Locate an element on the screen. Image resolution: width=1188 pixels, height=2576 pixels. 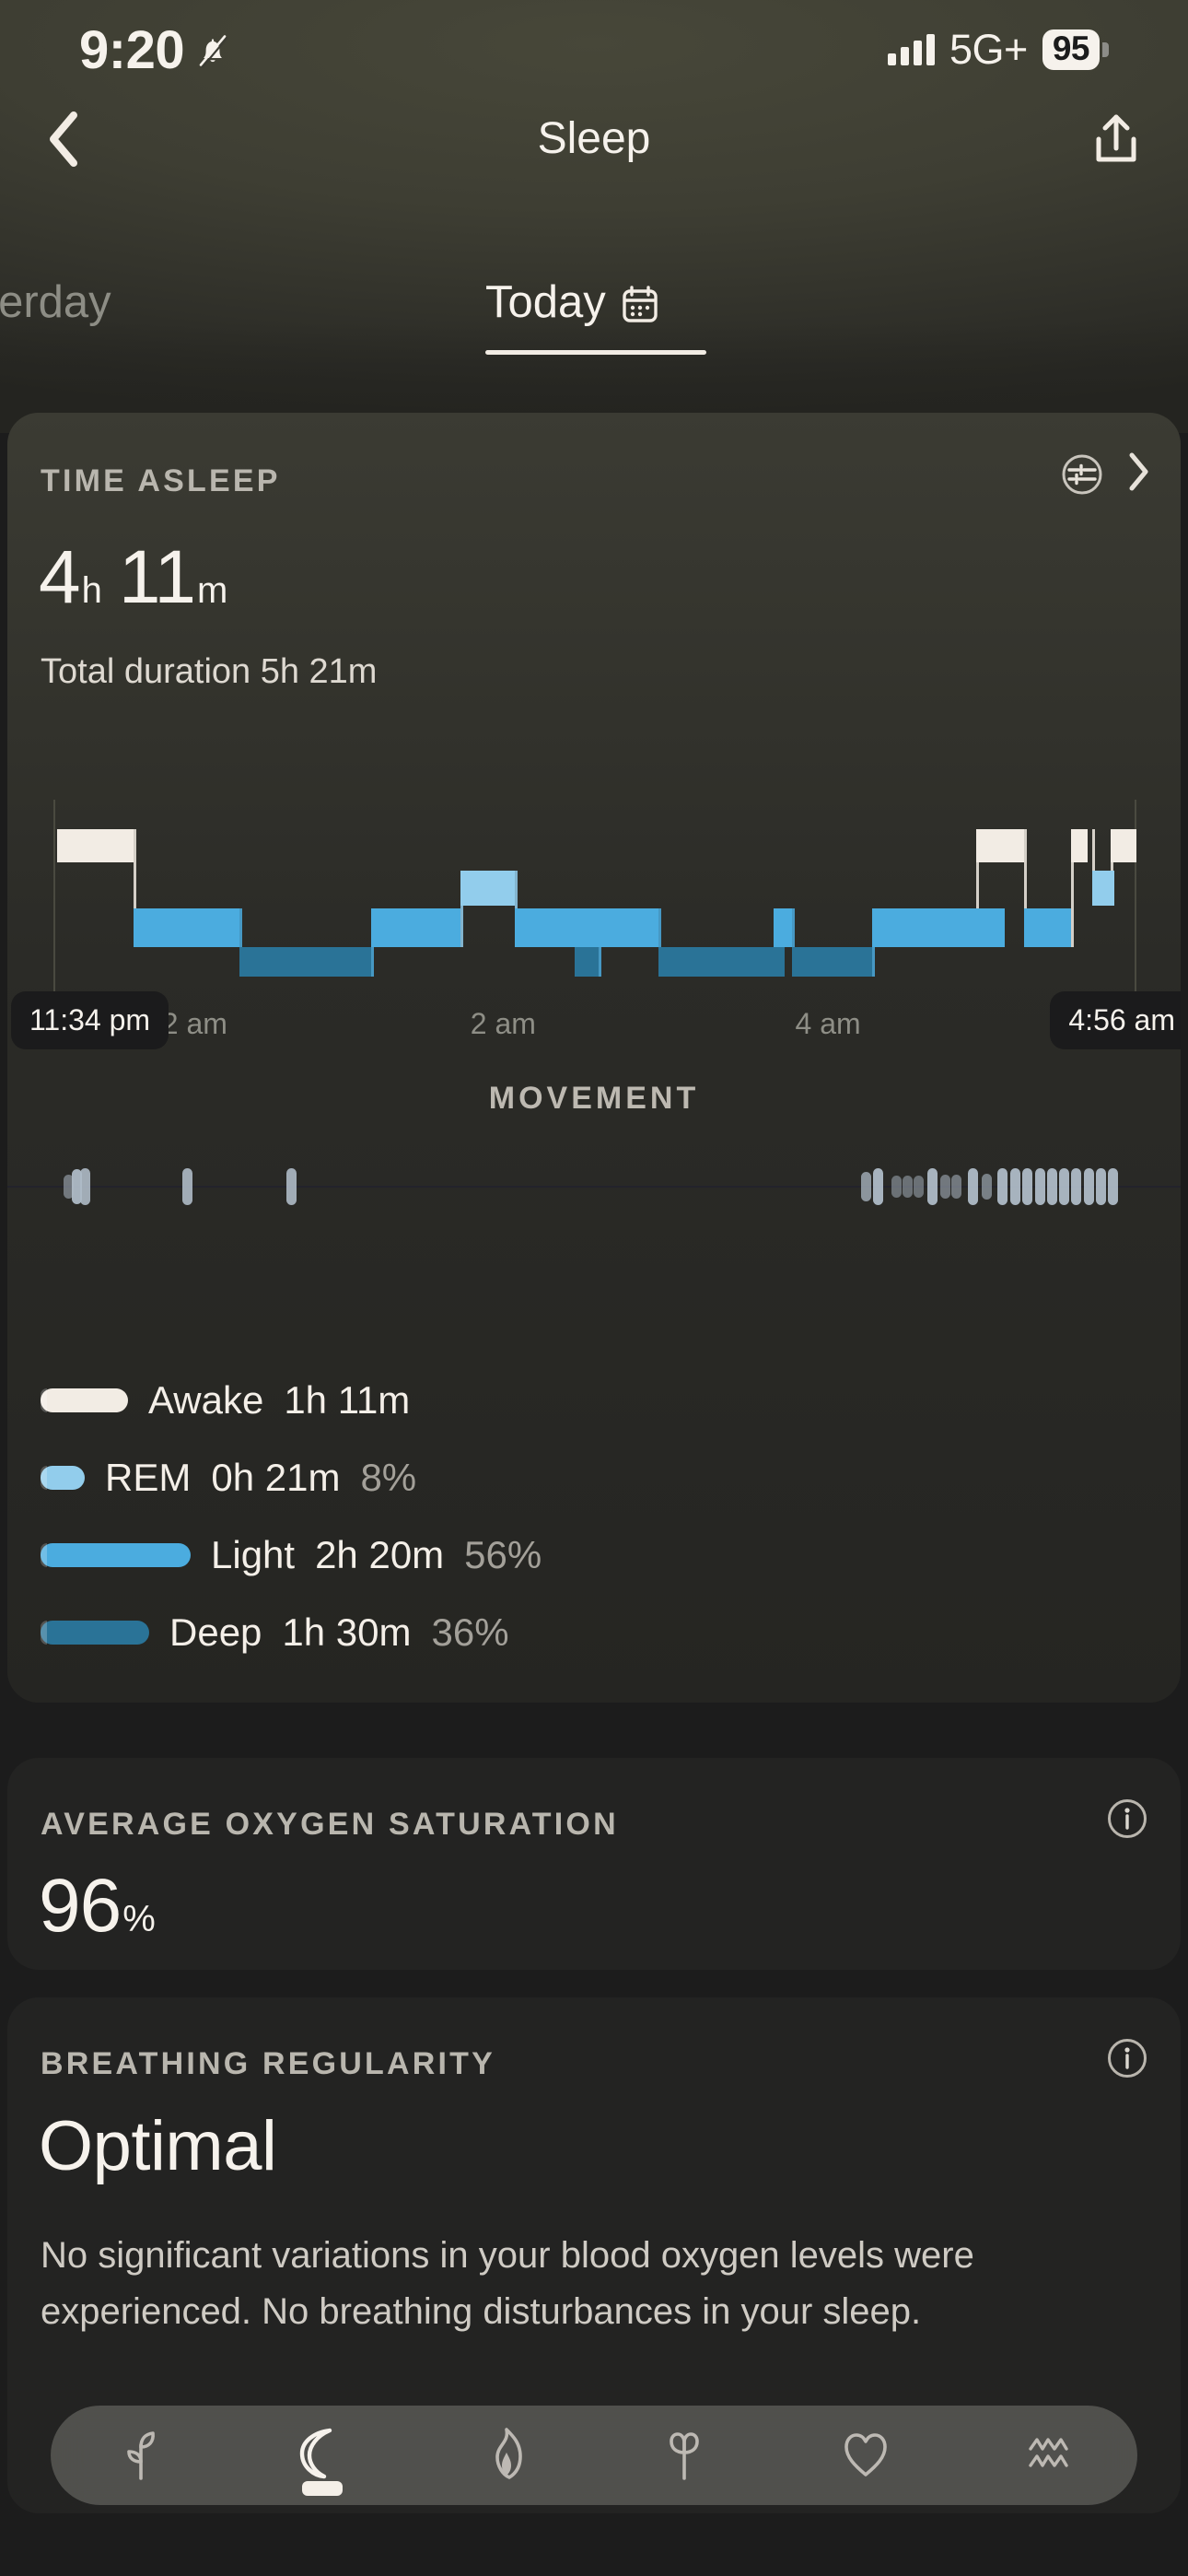
chevron-left-icon is located at coordinates (64, 139).